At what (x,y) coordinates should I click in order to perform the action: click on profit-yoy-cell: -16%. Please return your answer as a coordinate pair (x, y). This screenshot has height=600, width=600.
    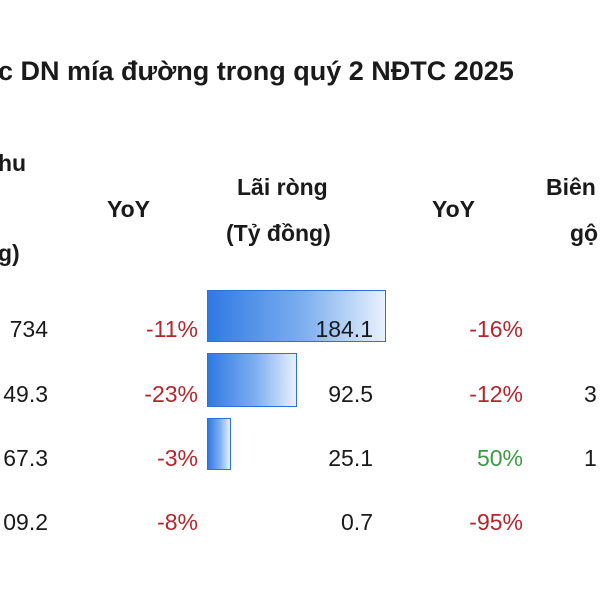
    Looking at the image, I should click on (496, 329).